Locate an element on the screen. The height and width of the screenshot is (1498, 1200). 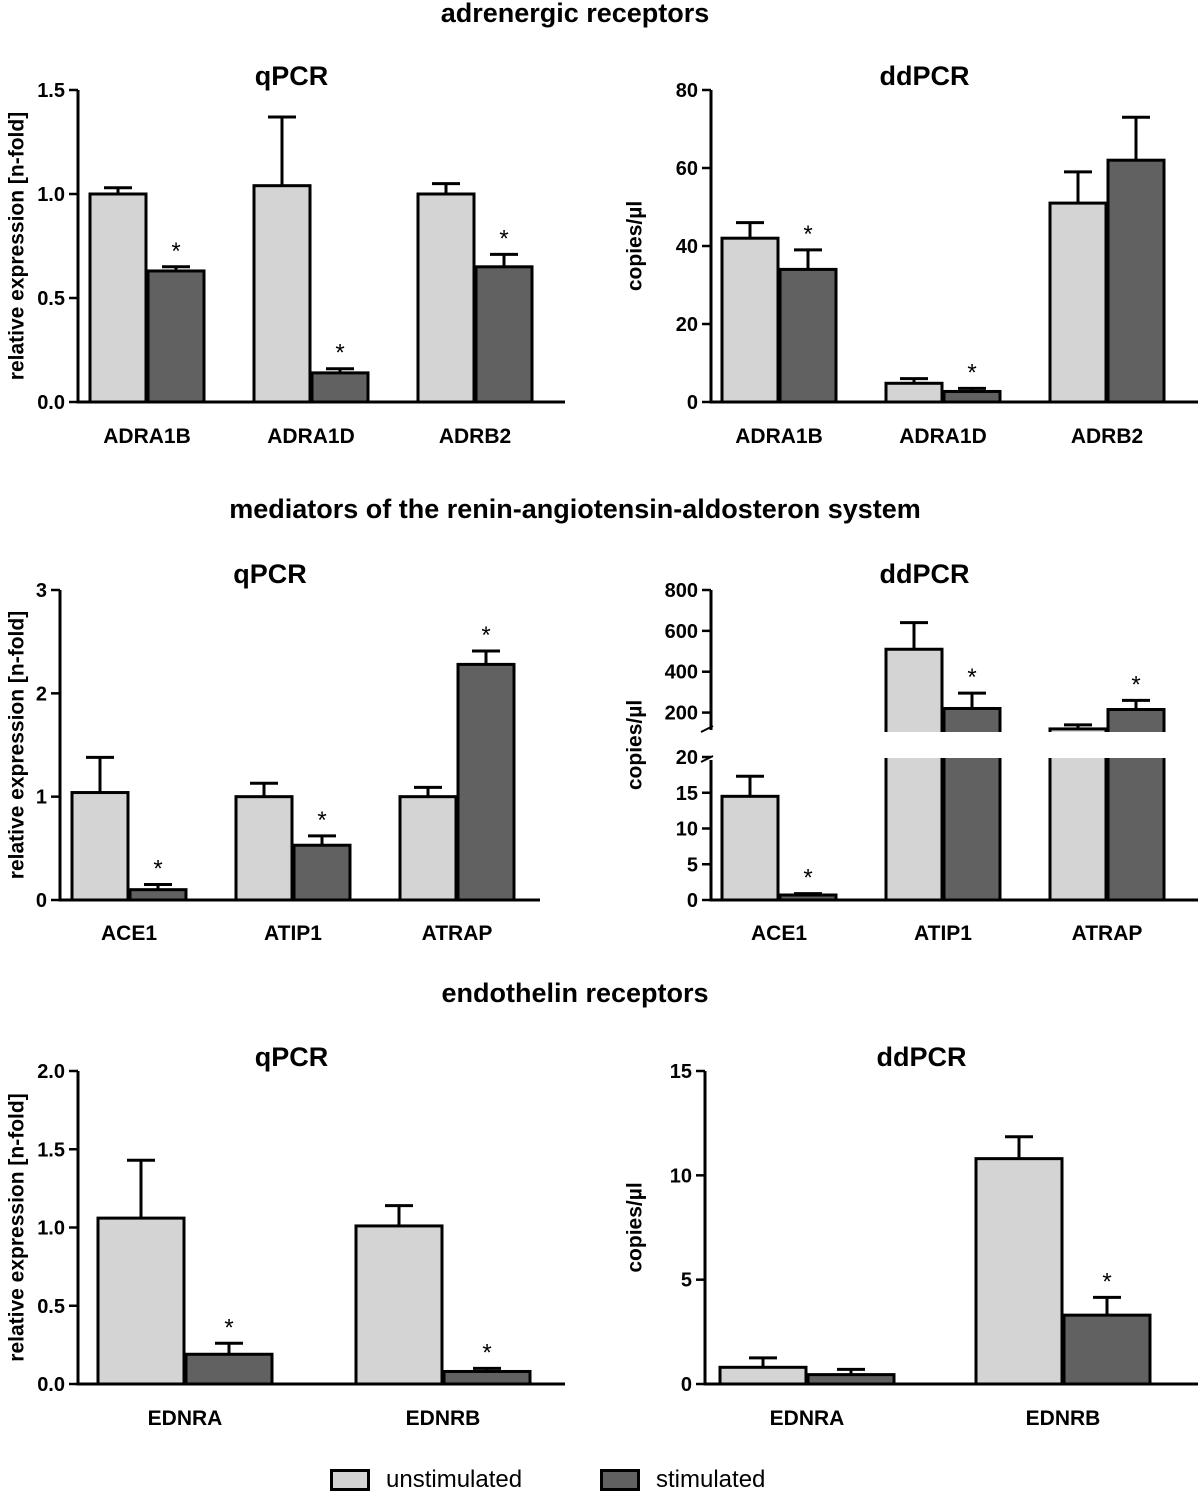
chart-panel-6: ddPCR copies/µl 0 5 10 15 EDNRA * EDNRB is located at coordinates (911, 1236).